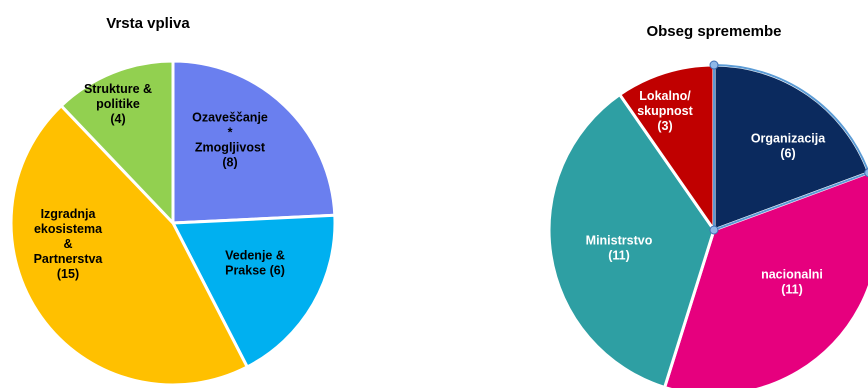  Describe the element at coordinates (148, 23) in the screenshot. I see `chart-title-vrsta-vpliva: Vrsta vpliva` at that location.